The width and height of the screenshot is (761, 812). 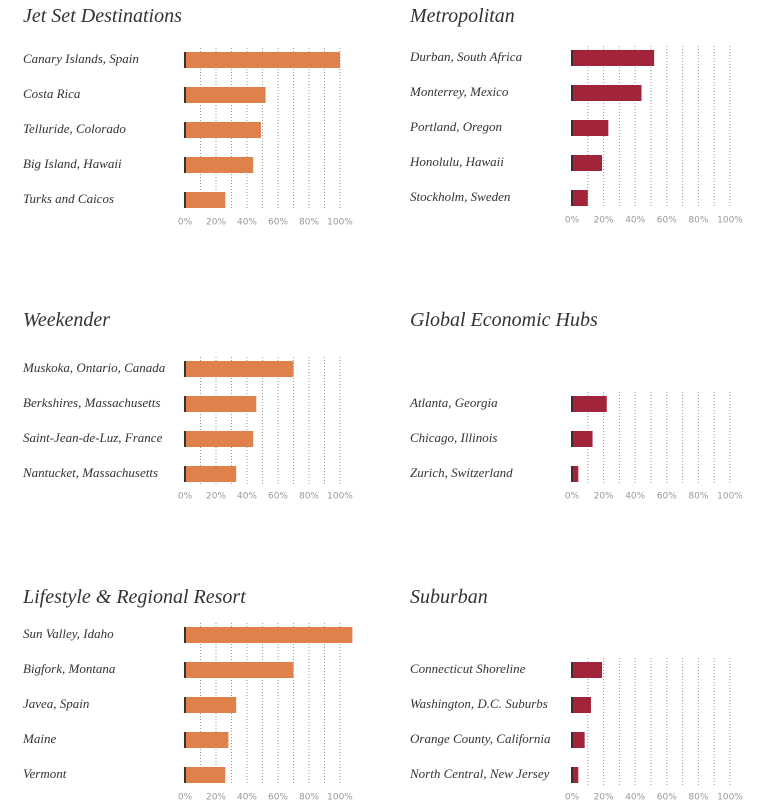 I want to click on category-label: Saint-Jean-de-Luz, France, so click(x=93, y=437).